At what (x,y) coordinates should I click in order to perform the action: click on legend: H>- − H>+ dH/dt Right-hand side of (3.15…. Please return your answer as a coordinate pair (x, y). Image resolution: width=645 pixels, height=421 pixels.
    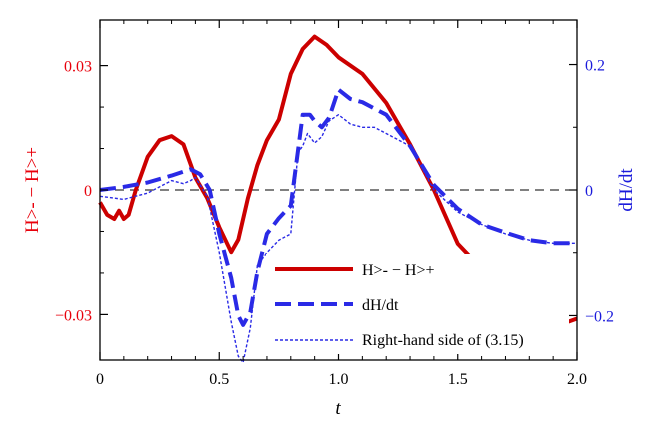
    Looking at the image, I should click on (417, 304).